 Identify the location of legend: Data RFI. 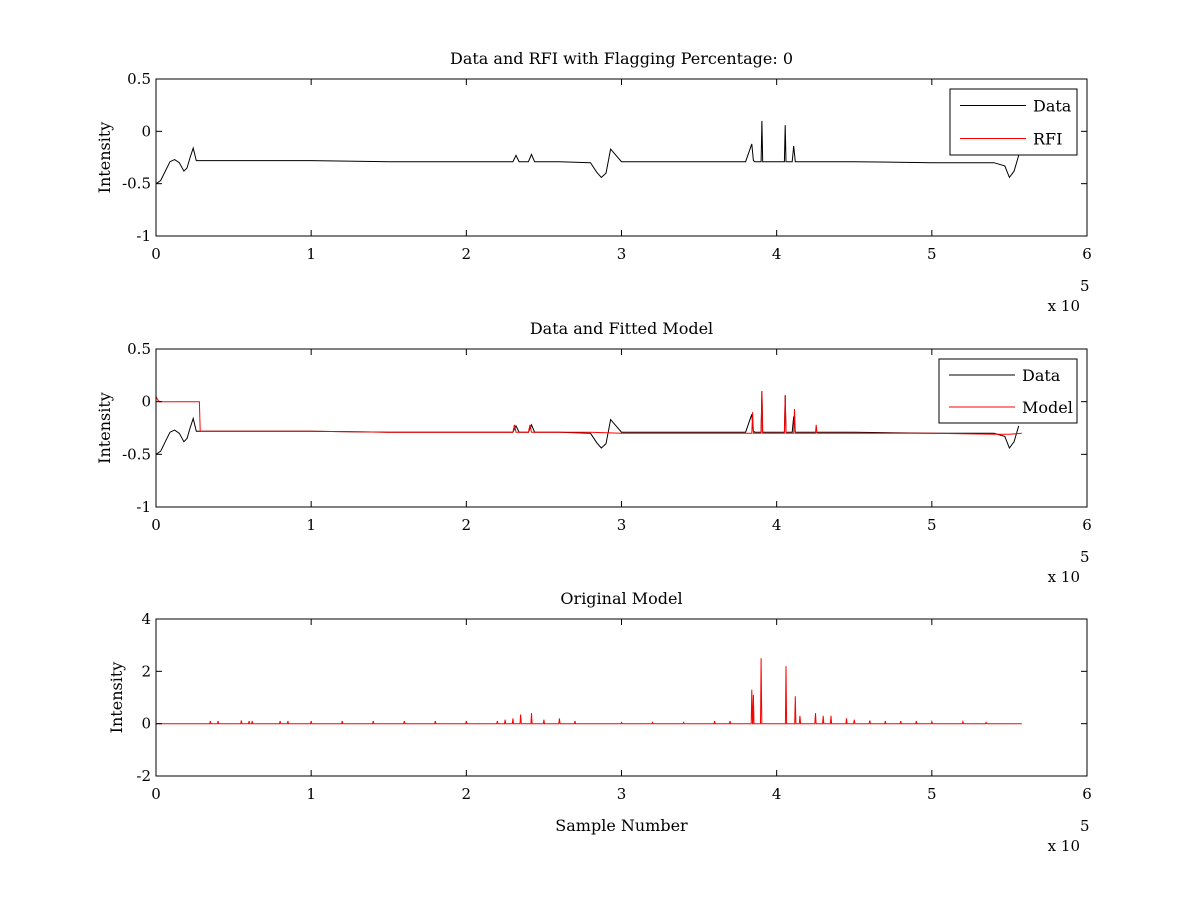
(1013, 122).